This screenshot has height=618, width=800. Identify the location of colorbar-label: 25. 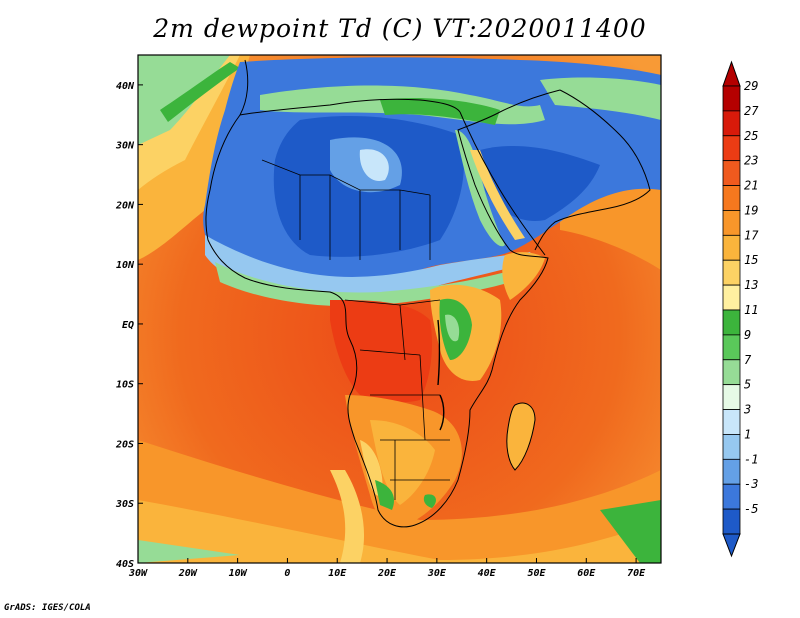
(751, 136).